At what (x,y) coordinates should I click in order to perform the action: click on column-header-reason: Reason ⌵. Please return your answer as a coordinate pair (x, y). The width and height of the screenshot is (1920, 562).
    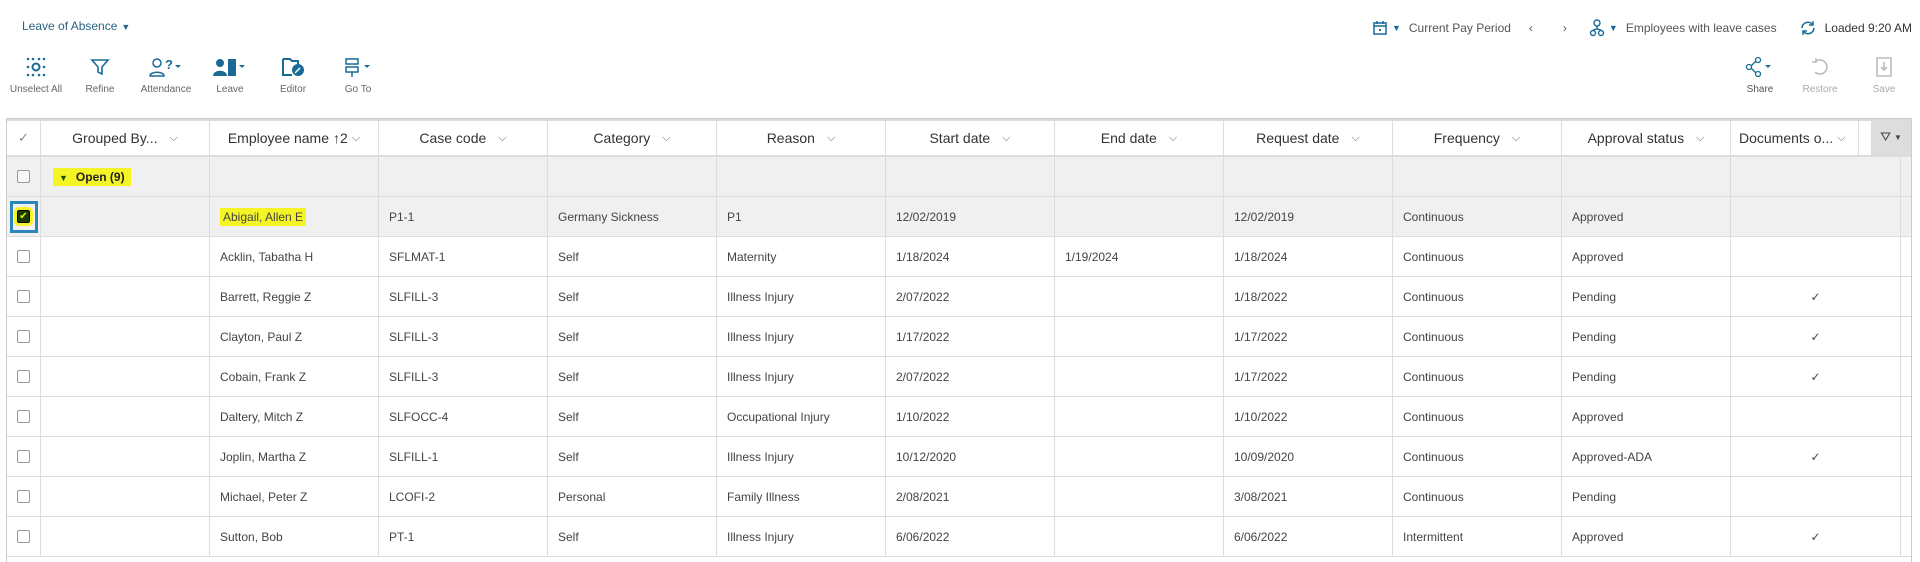
    Looking at the image, I should click on (801, 138).